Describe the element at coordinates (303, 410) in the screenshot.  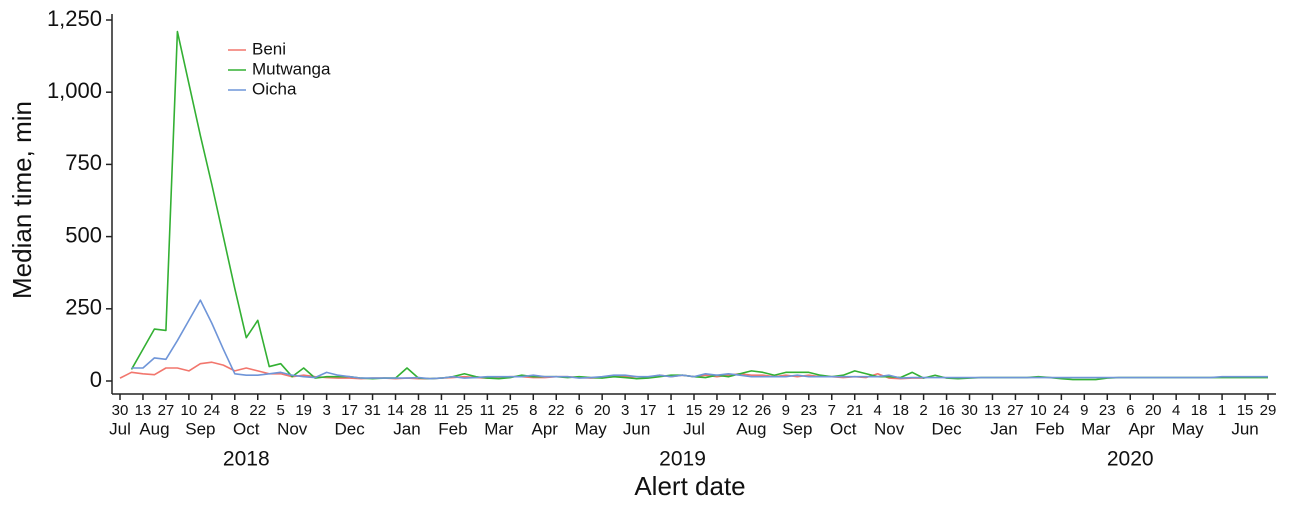
I see `x-tick-label: 19` at that location.